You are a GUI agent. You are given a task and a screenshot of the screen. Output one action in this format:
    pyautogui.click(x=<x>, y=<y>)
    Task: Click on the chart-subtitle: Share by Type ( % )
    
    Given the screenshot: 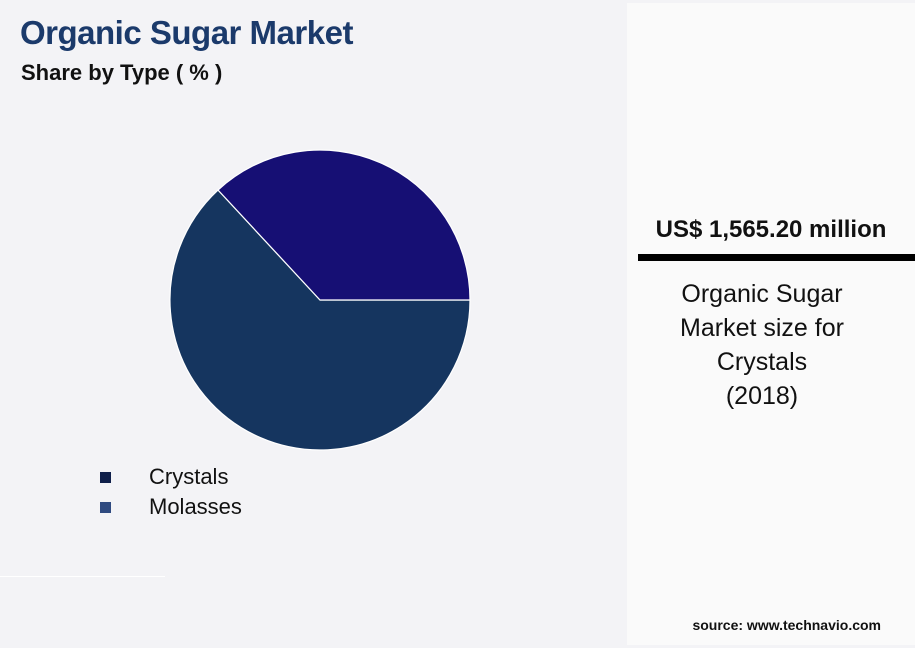 What is the action you would take?
    pyautogui.click(x=122, y=72)
    